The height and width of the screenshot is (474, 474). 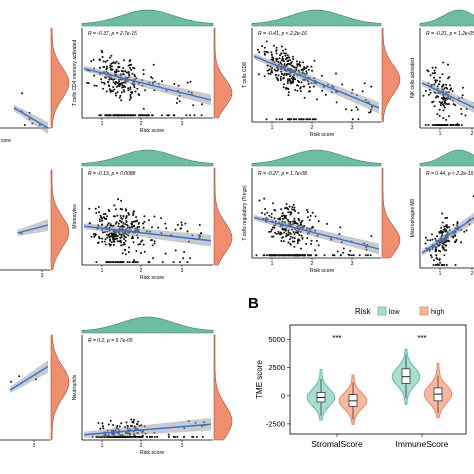 I want to click on legend-entry-high: high, so click(x=437, y=312).